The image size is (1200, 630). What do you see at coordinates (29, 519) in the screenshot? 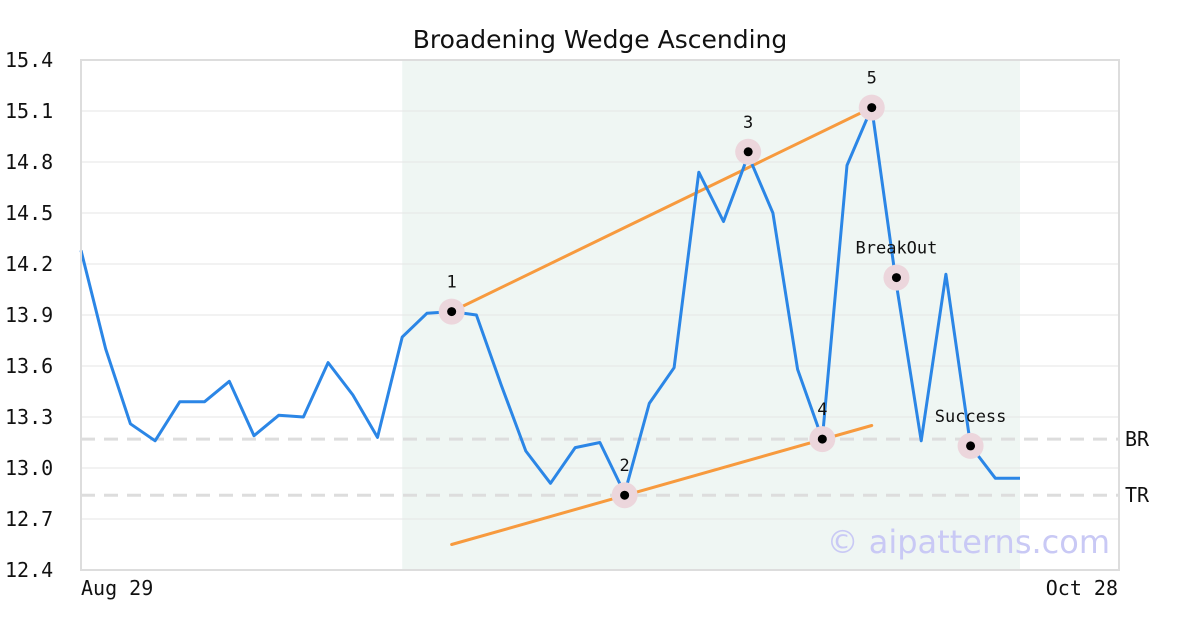
I see `y-tick-label: 12.7` at bounding box center [29, 519].